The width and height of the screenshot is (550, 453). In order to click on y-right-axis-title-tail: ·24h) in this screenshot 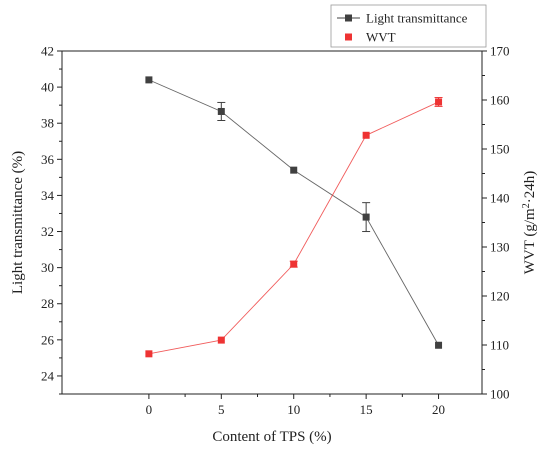, I will do `click(530, 187)`.